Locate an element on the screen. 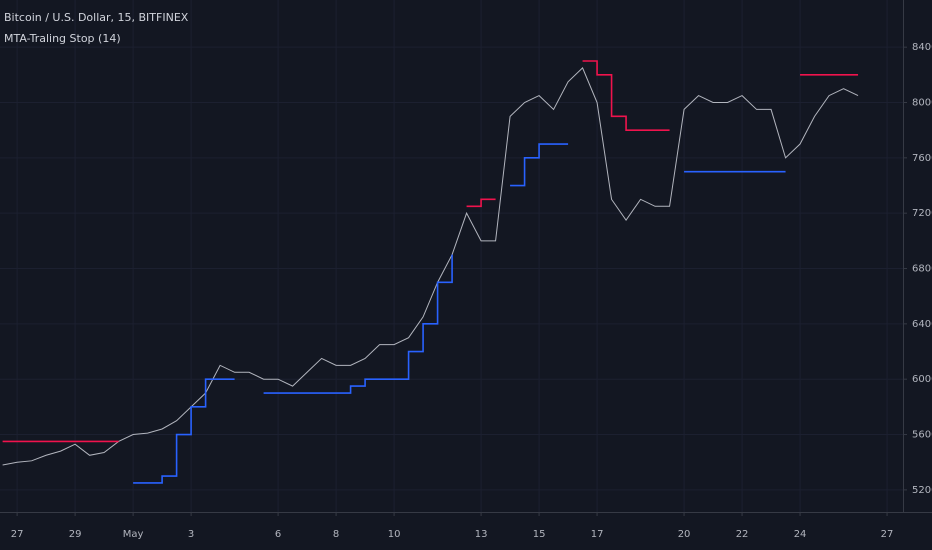  y-tick-label: 7200.0 is located at coordinates (922, 213).